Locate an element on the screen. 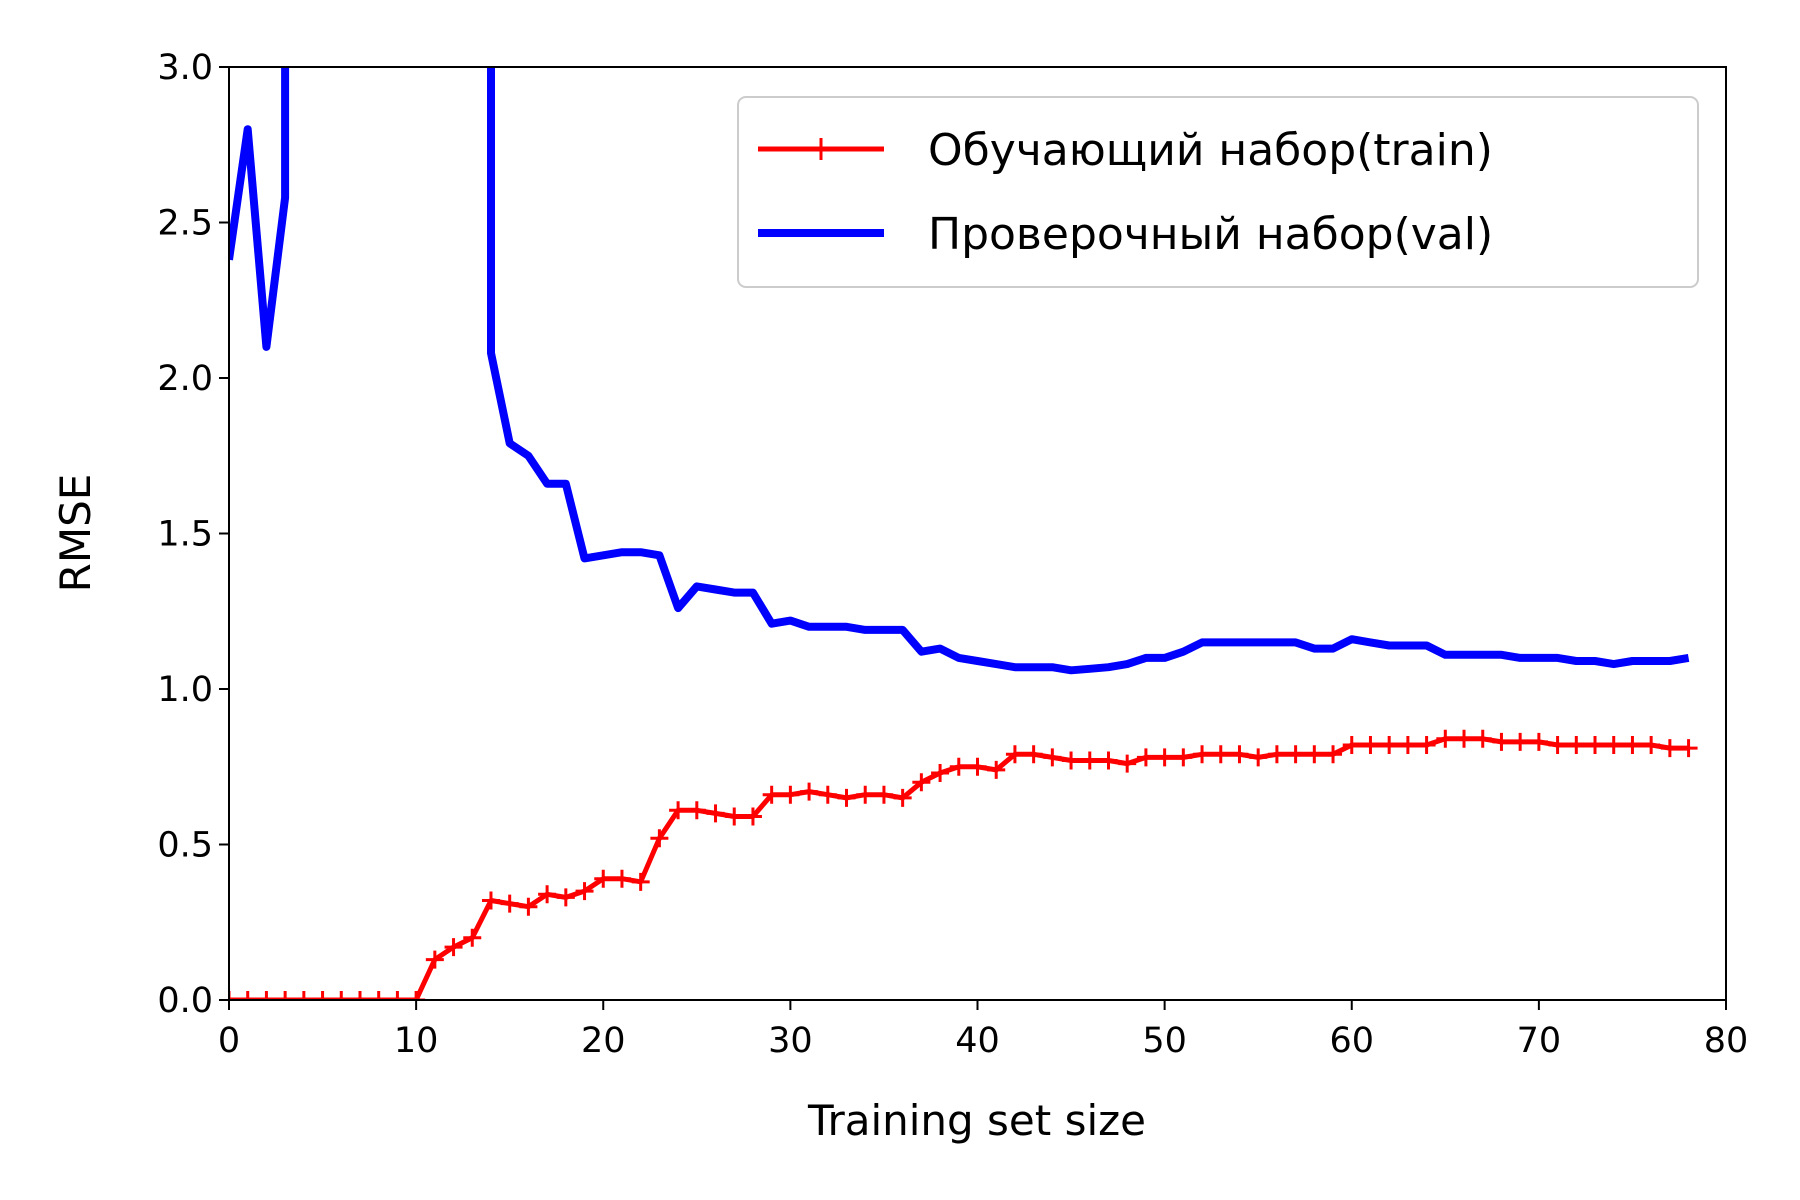  x-tick-label: 80 is located at coordinates (1726, 1041).